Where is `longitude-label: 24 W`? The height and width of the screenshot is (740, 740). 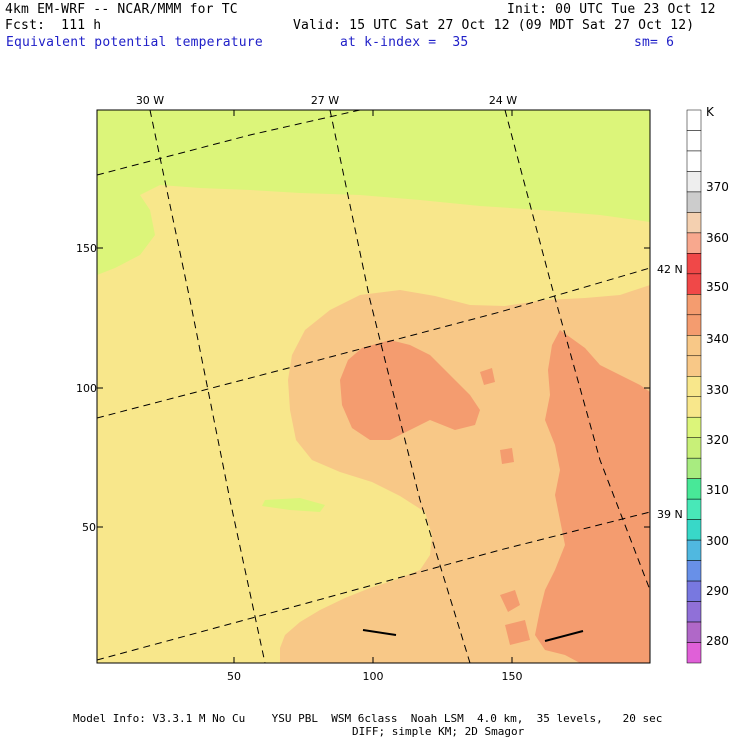 longitude-label: 24 W is located at coordinates (503, 100).